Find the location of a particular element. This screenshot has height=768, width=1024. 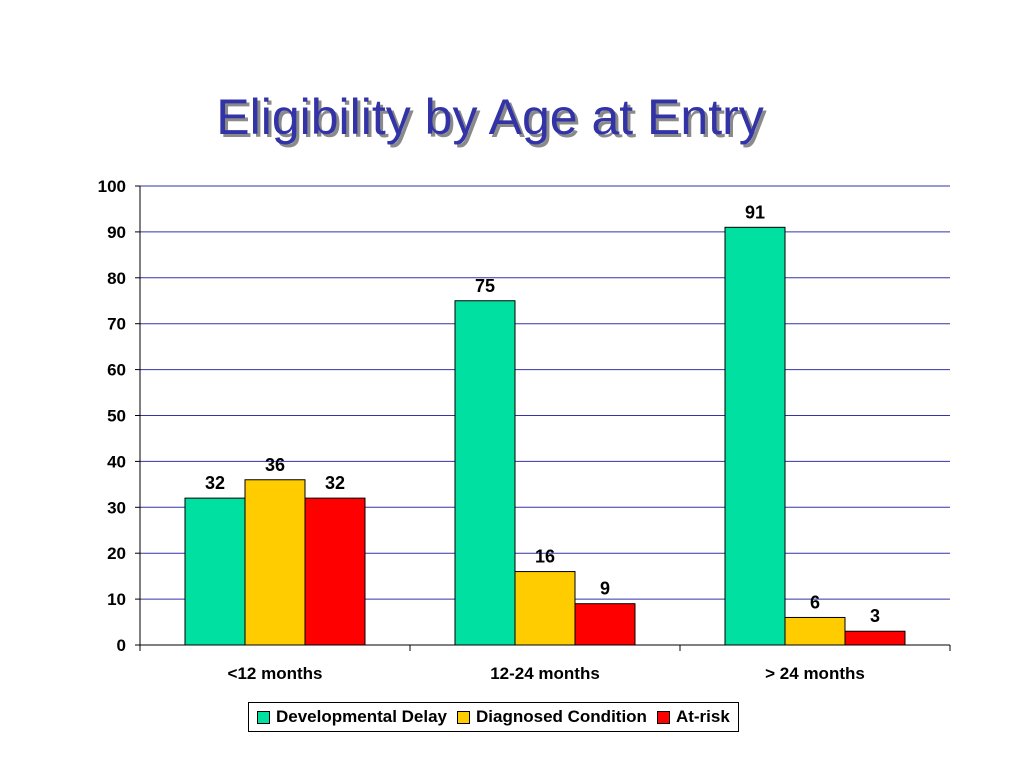

y-tick-label: 60 is located at coordinates (116, 370).